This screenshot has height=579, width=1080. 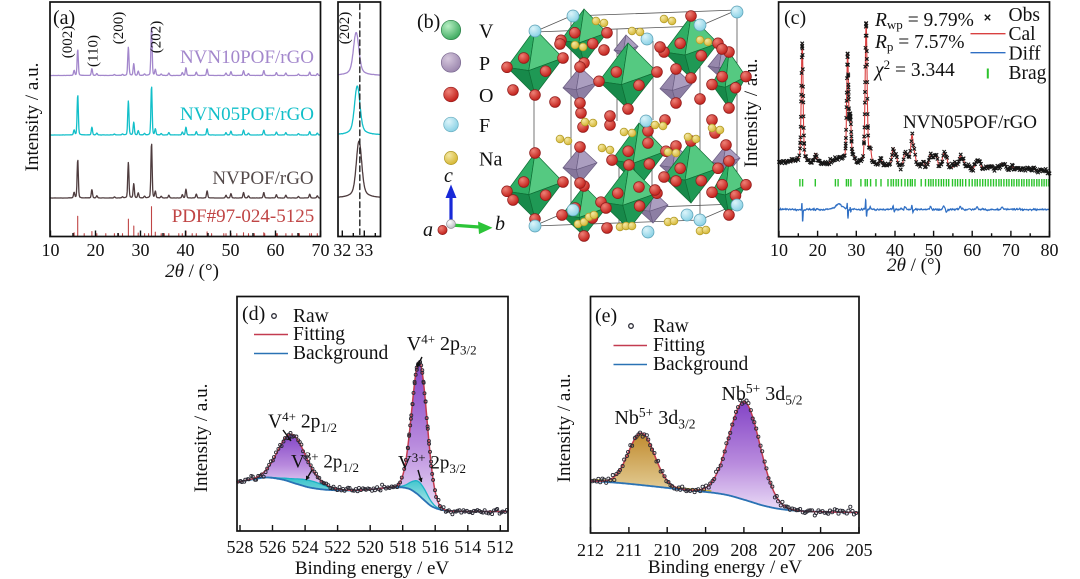 I want to click on svg-text: 528, so click(x=240, y=547).